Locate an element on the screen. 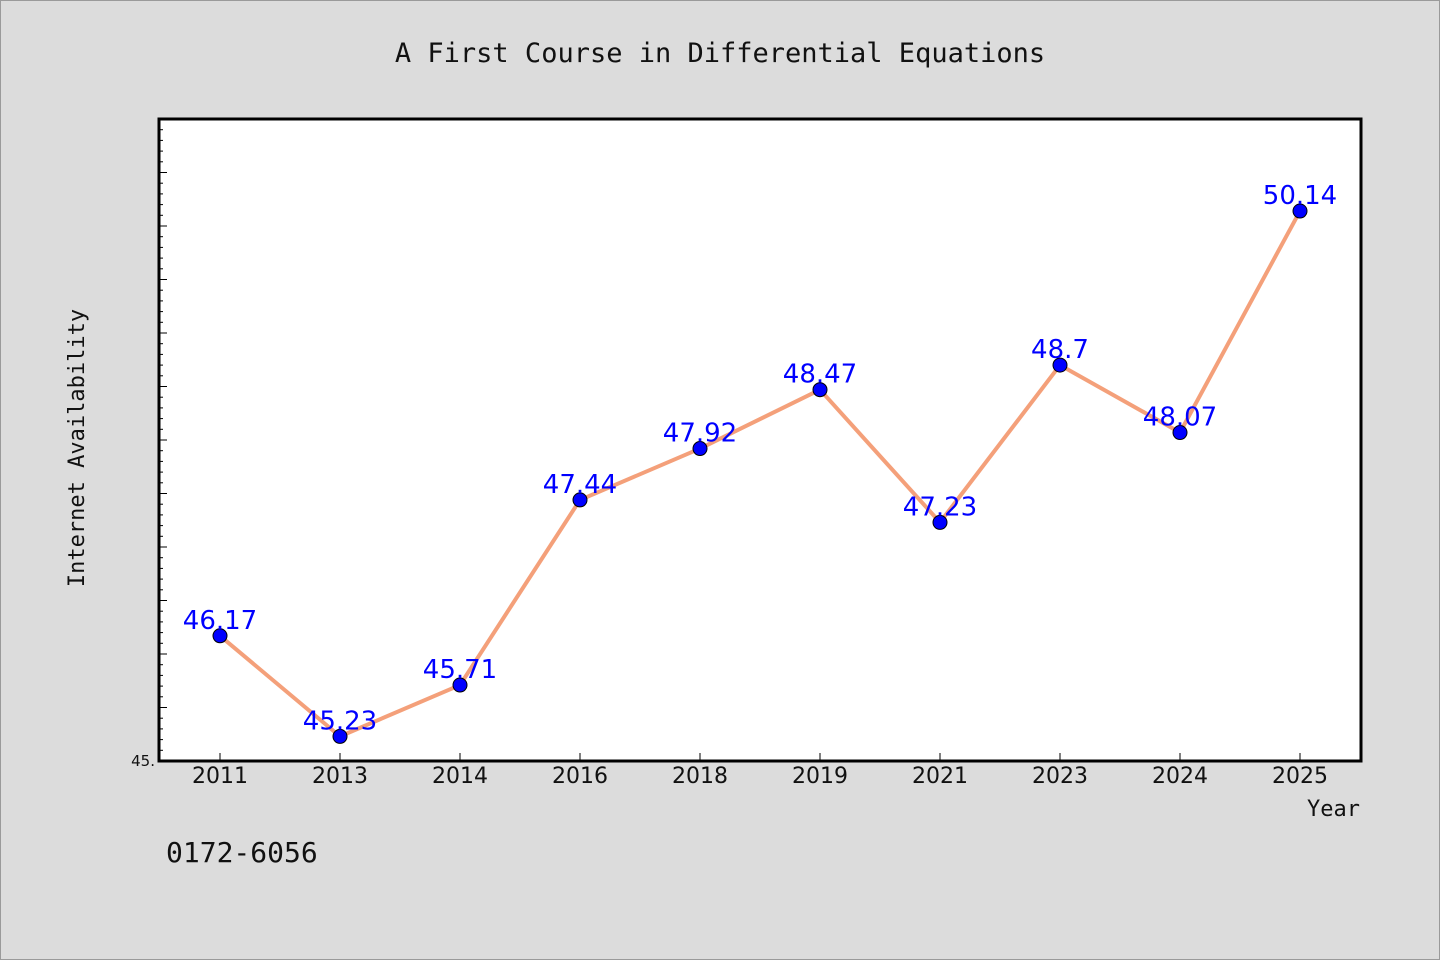 The height and width of the screenshot is (960, 1440). data-label-2016: 47.44 is located at coordinates (580, 485).